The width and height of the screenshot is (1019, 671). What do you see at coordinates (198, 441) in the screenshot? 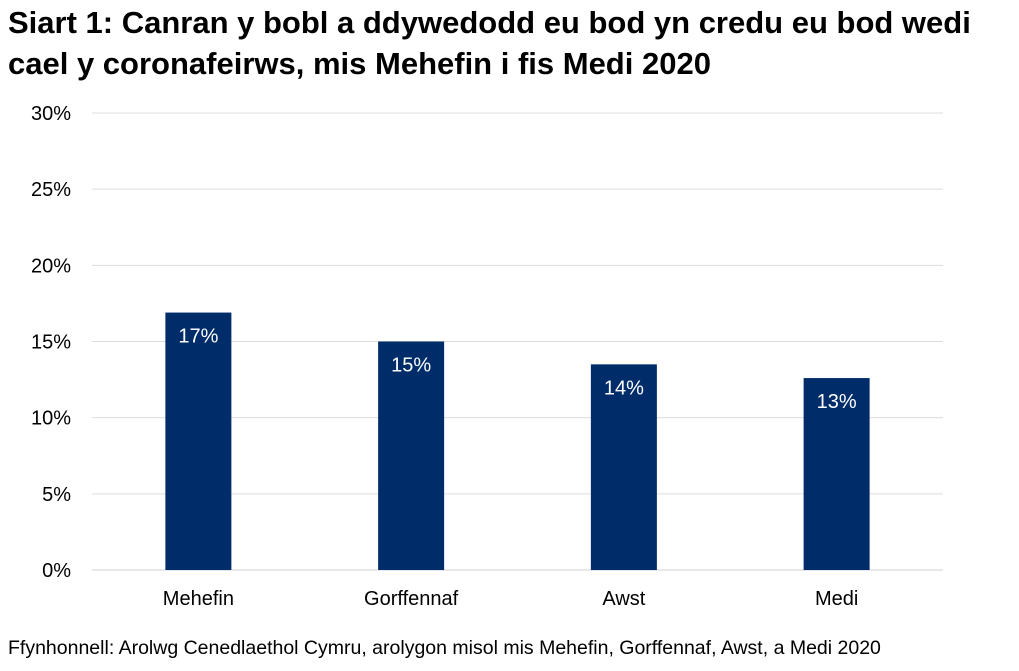
I see `bar-mehefin` at bounding box center [198, 441].